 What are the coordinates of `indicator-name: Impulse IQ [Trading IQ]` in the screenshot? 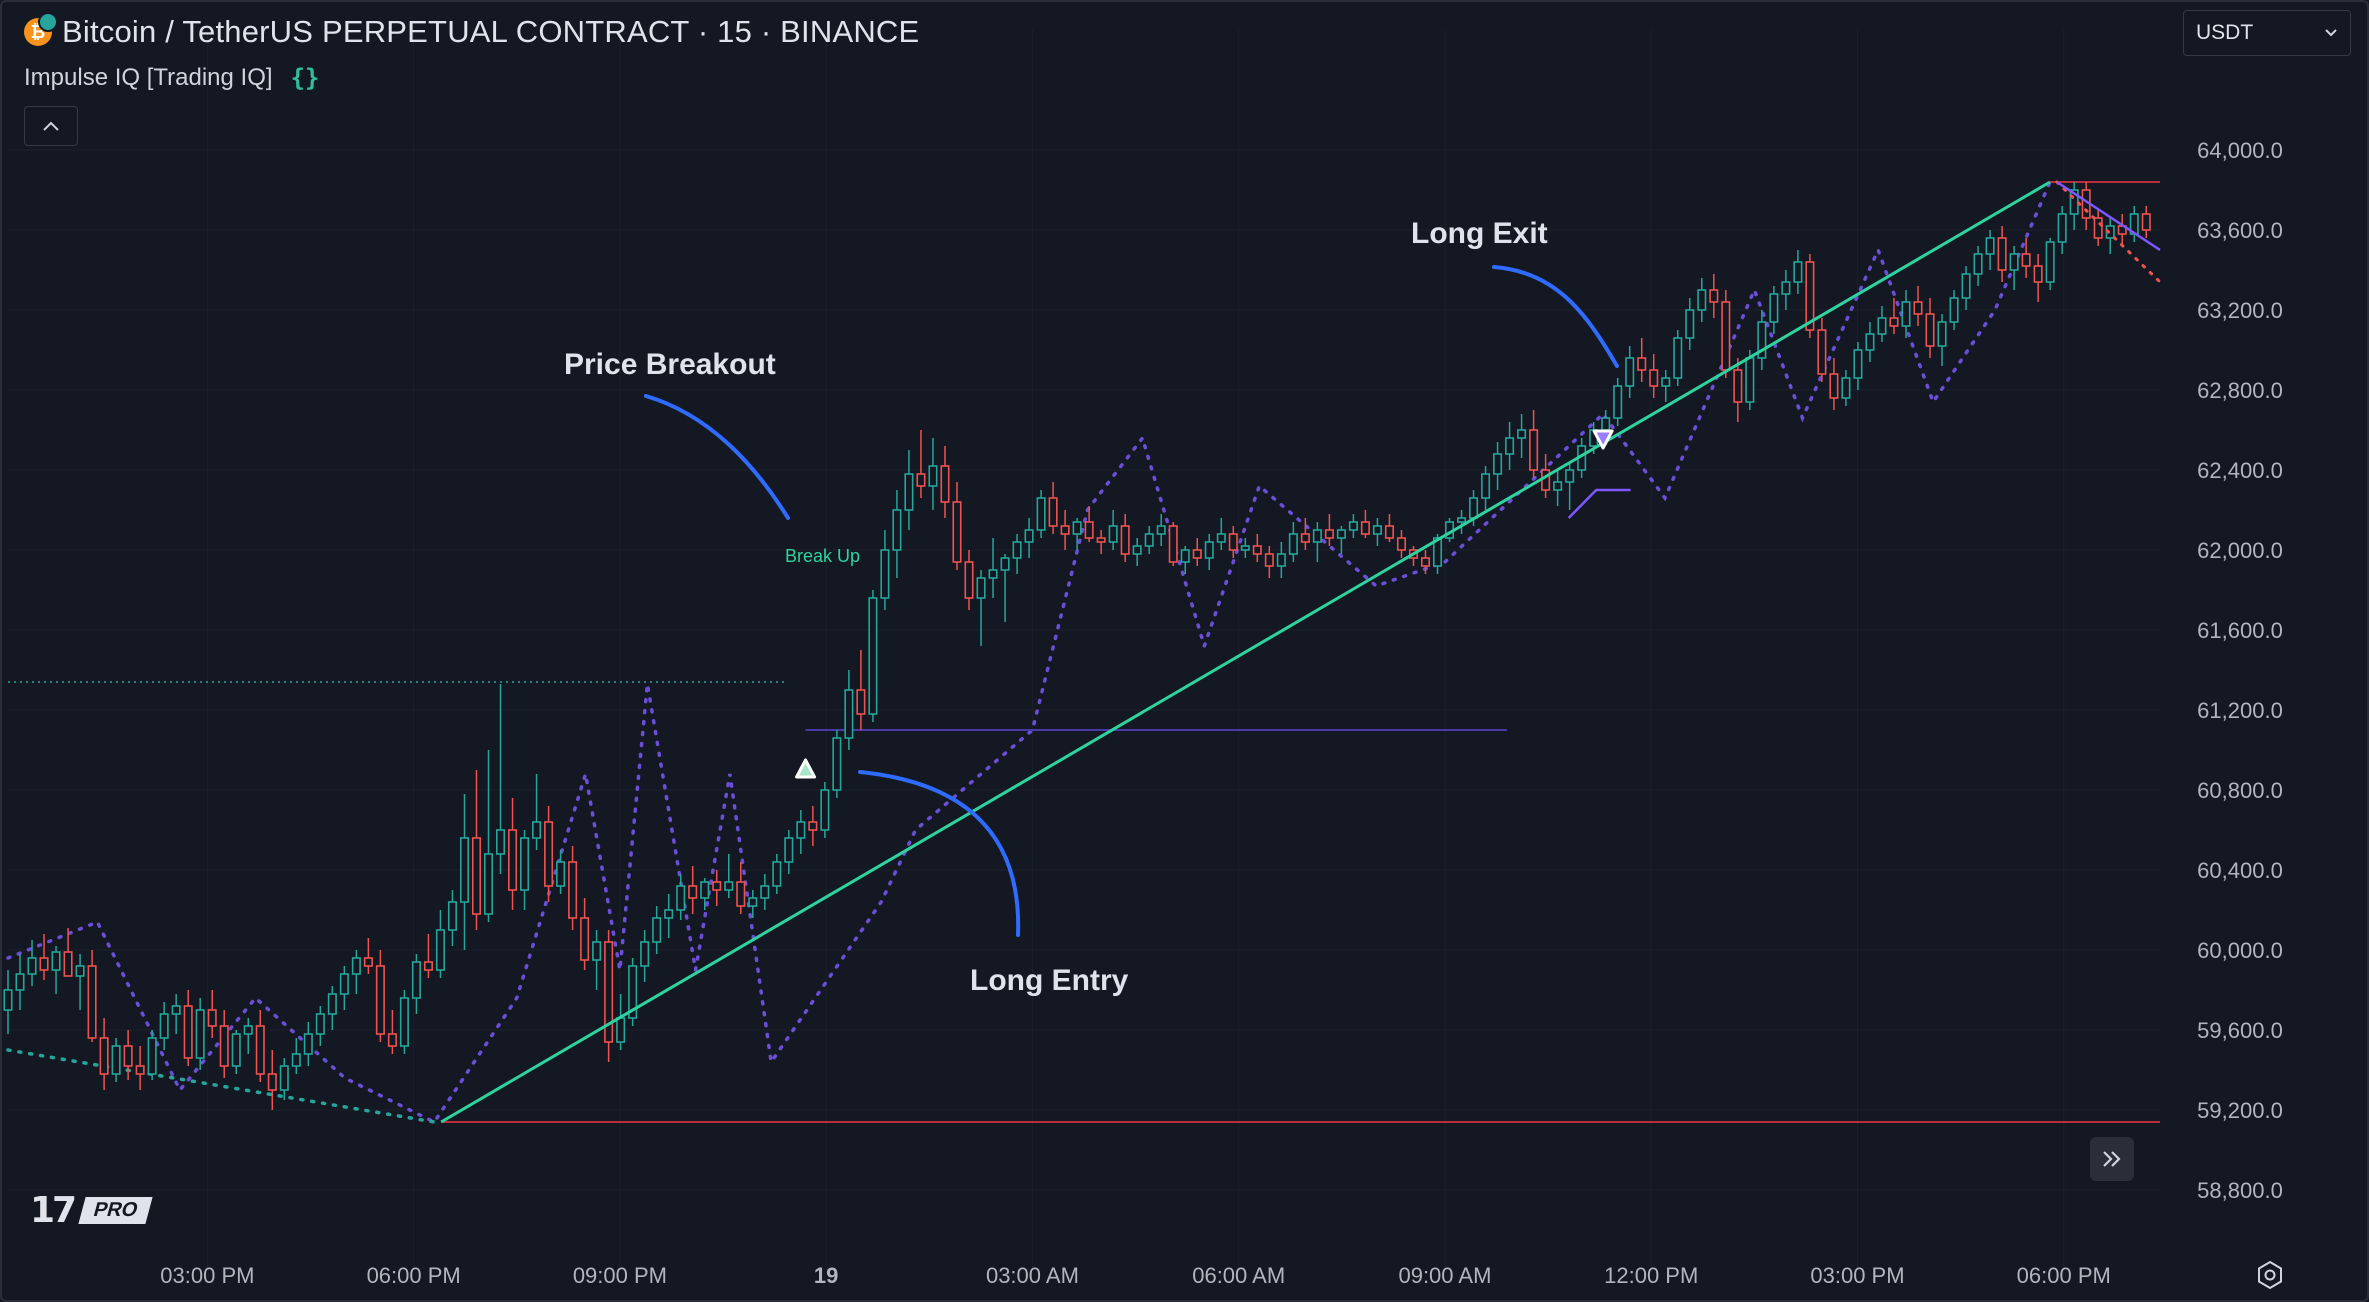 It's located at (148, 77).